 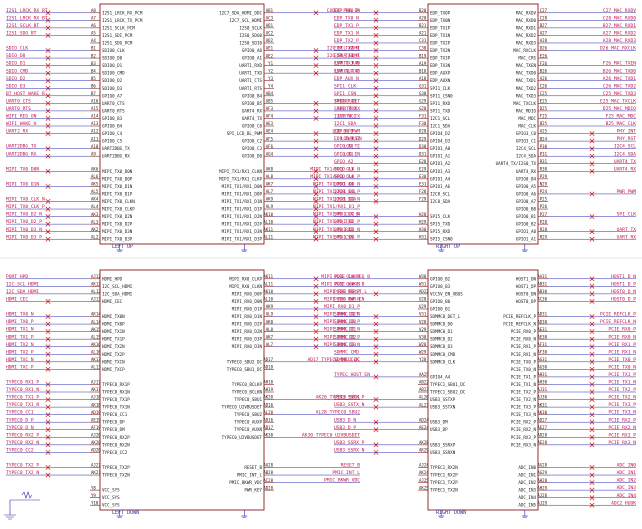 I want to click on pin-signal: TYPEC0_AUXP, so click(x=248, y=422).